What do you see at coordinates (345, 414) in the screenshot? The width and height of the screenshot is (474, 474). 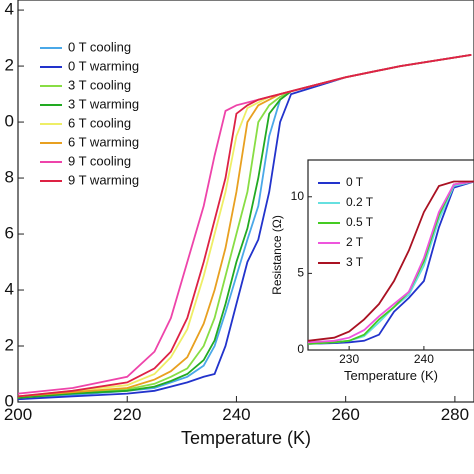 I see `x-tick-label: 260` at bounding box center [345, 414].